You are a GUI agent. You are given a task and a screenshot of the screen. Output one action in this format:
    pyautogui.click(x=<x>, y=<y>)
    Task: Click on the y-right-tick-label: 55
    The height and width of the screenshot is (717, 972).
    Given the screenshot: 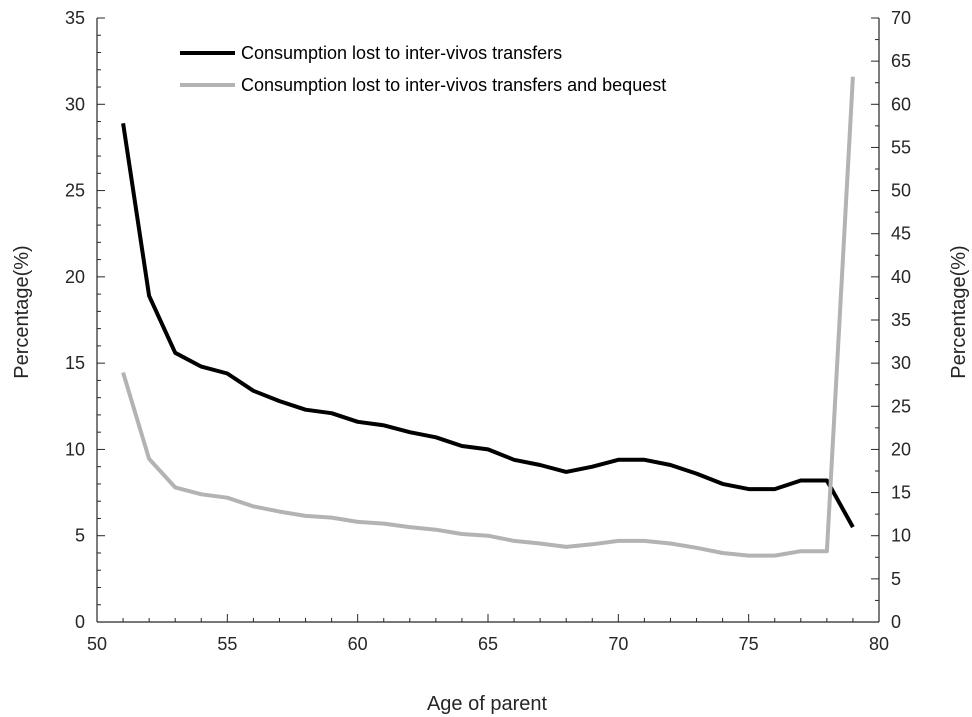 What is the action you would take?
    pyautogui.click(x=901, y=147)
    